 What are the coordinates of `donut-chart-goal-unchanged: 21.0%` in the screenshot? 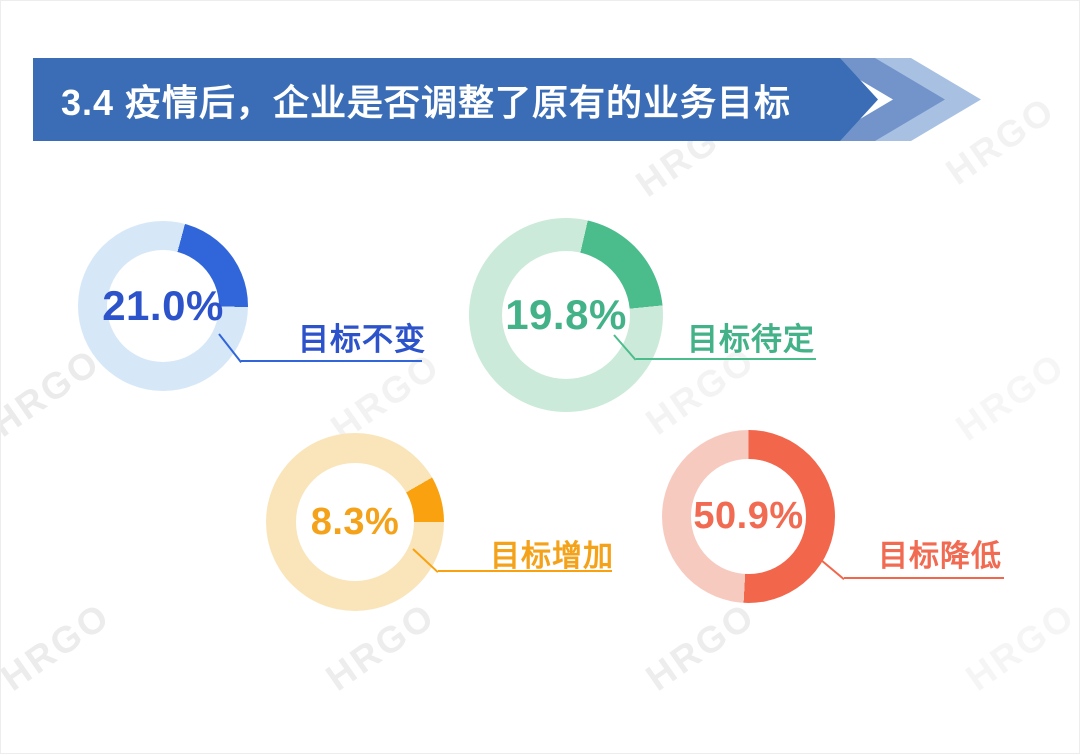 It's located at (163, 306).